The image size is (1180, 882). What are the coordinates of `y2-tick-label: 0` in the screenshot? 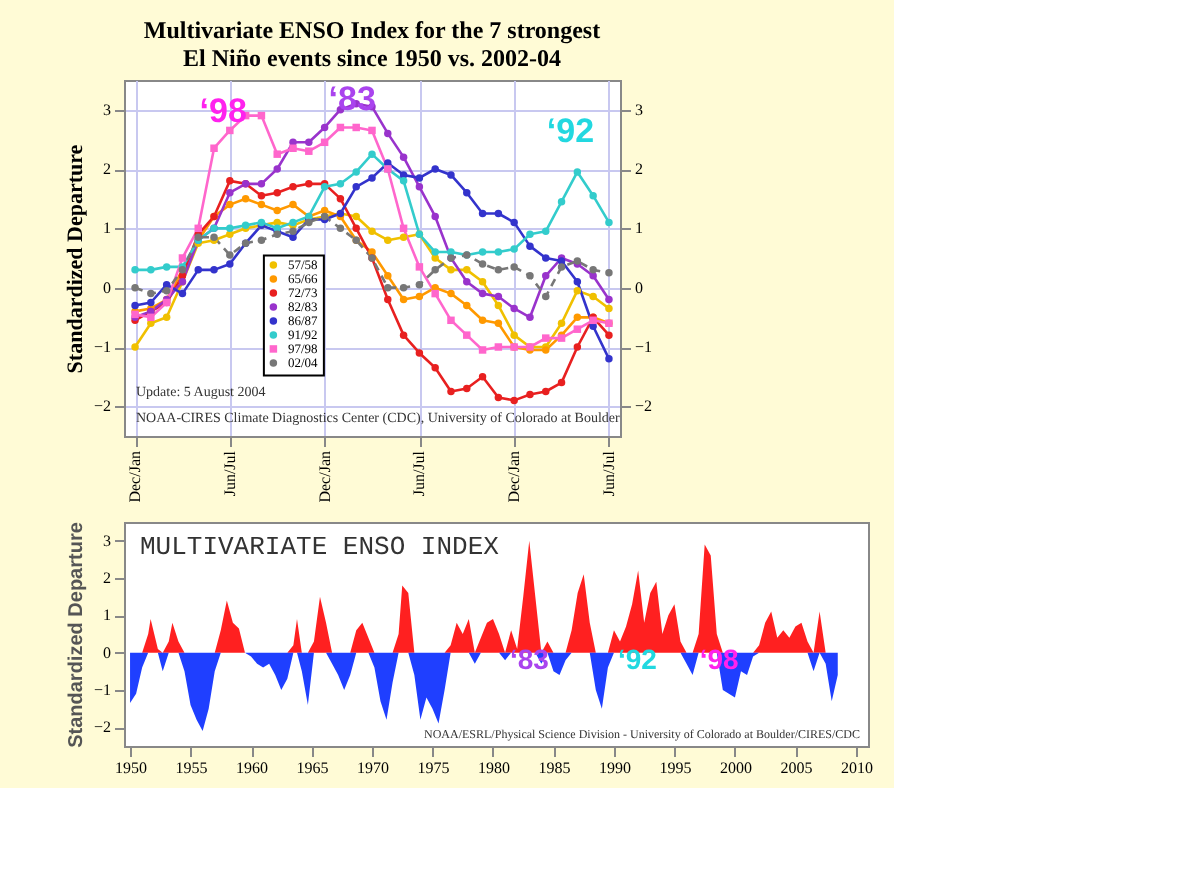 It's located at (639, 287).